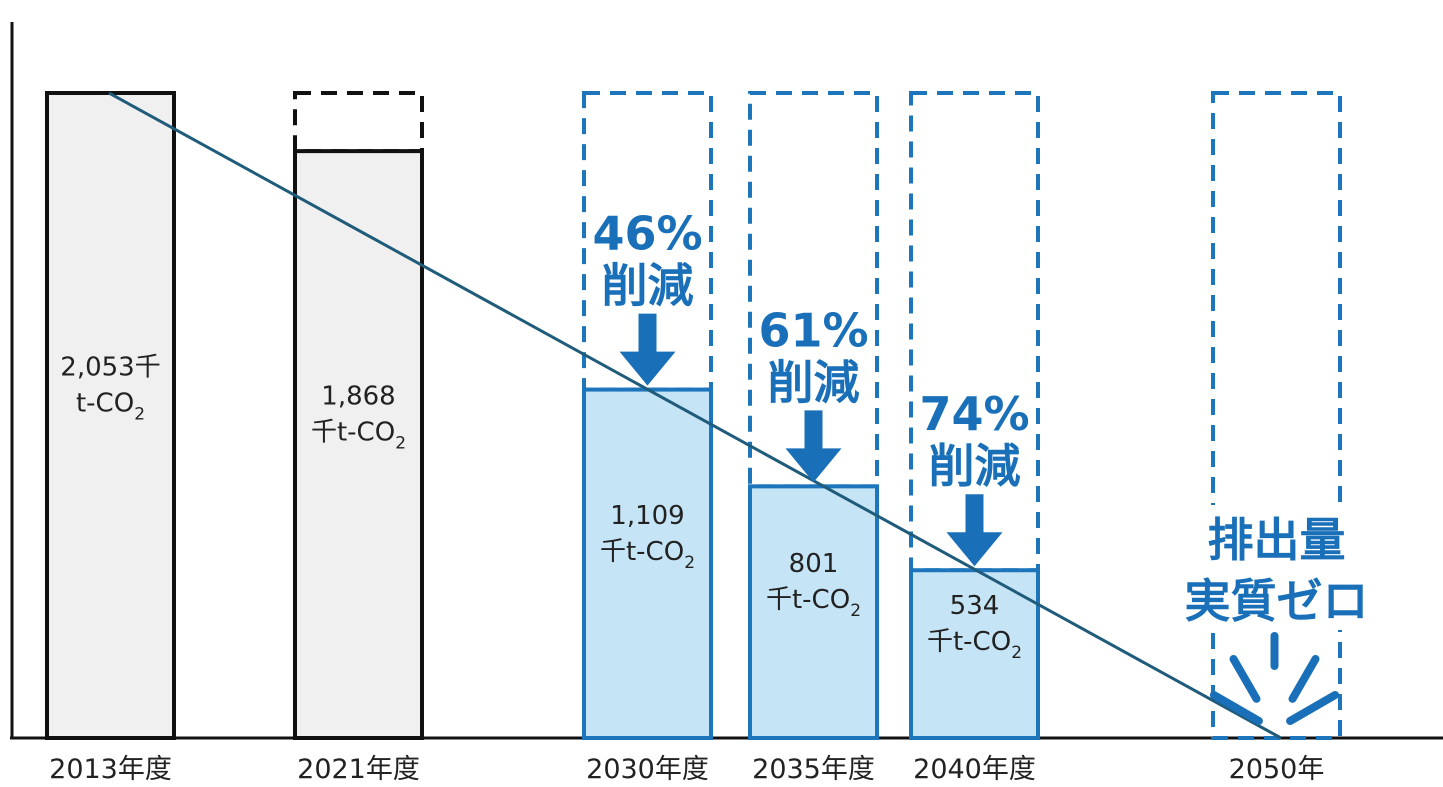 This screenshot has width=1443, height=787. I want to click on value-label: 2,053千, so click(110, 368).